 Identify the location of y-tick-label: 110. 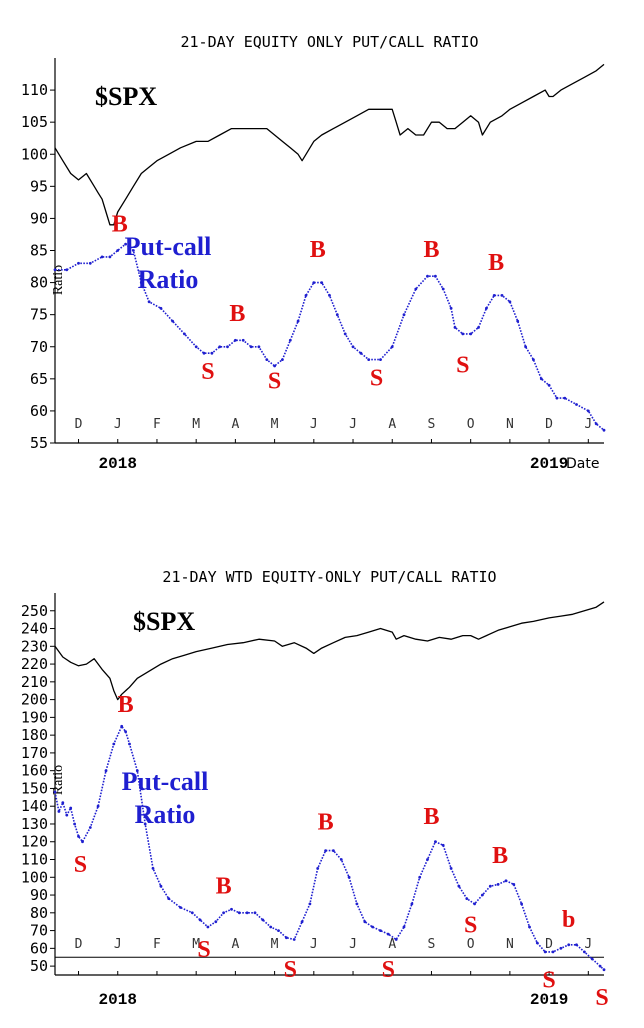
(34, 860).